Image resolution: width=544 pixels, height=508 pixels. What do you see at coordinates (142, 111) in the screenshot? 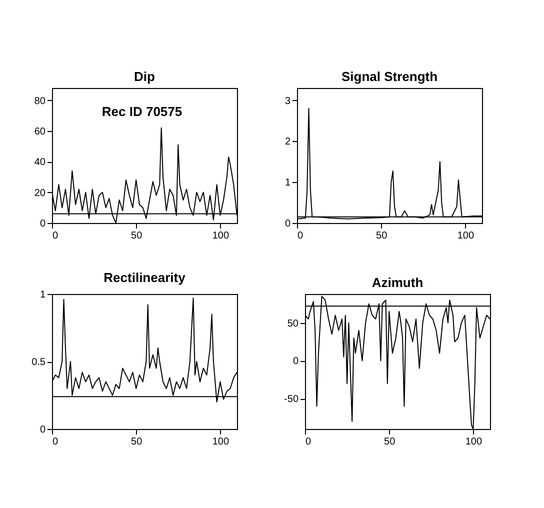
I see `annotation: Rec ID 70575` at bounding box center [142, 111].